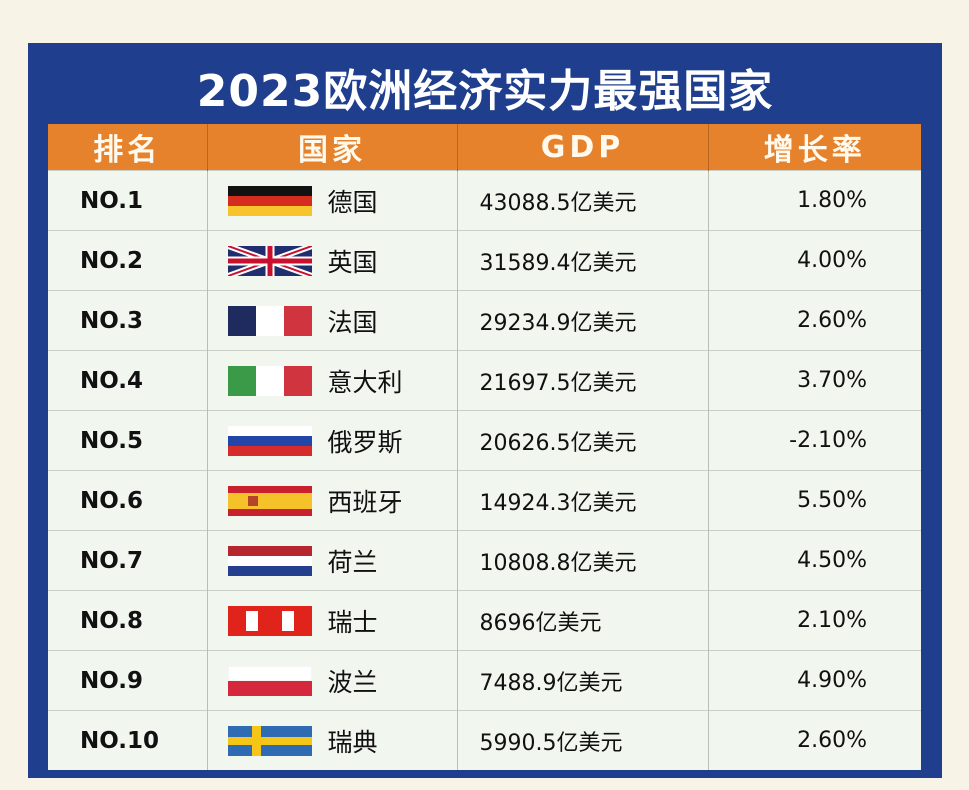 This screenshot has height=790, width=969. Describe the element at coordinates (127, 440) in the screenshot. I see `rank-cell: NO.5` at that location.